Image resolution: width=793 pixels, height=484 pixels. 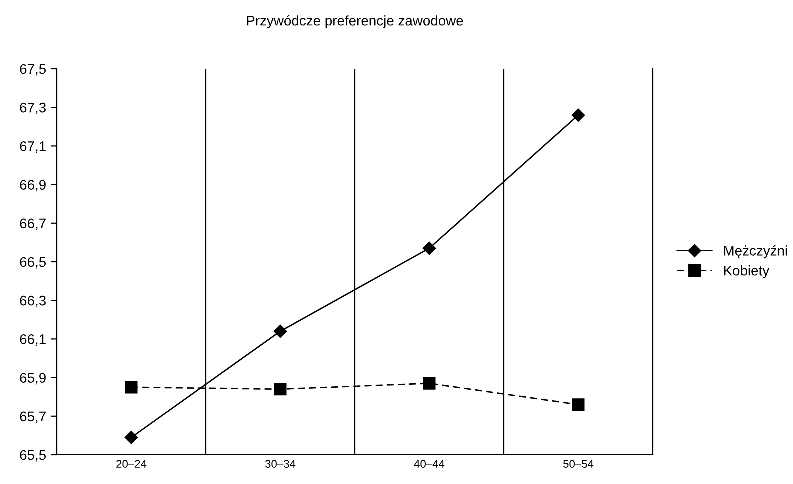 What do you see at coordinates (33, 263) in the screenshot?
I see `y-tick-label: 66,5` at bounding box center [33, 263].